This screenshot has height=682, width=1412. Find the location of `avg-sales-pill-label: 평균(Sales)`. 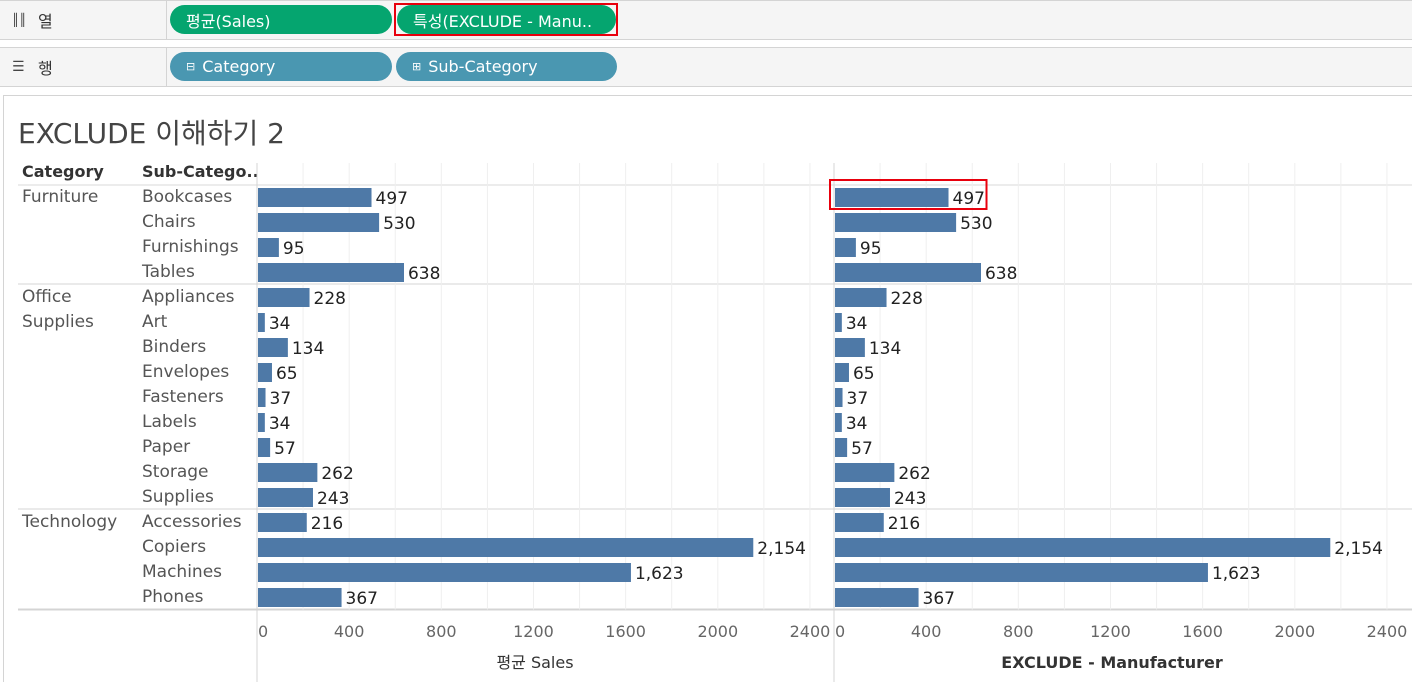

avg-sales-pill-label: 평균(Sales) is located at coordinates (228, 21).